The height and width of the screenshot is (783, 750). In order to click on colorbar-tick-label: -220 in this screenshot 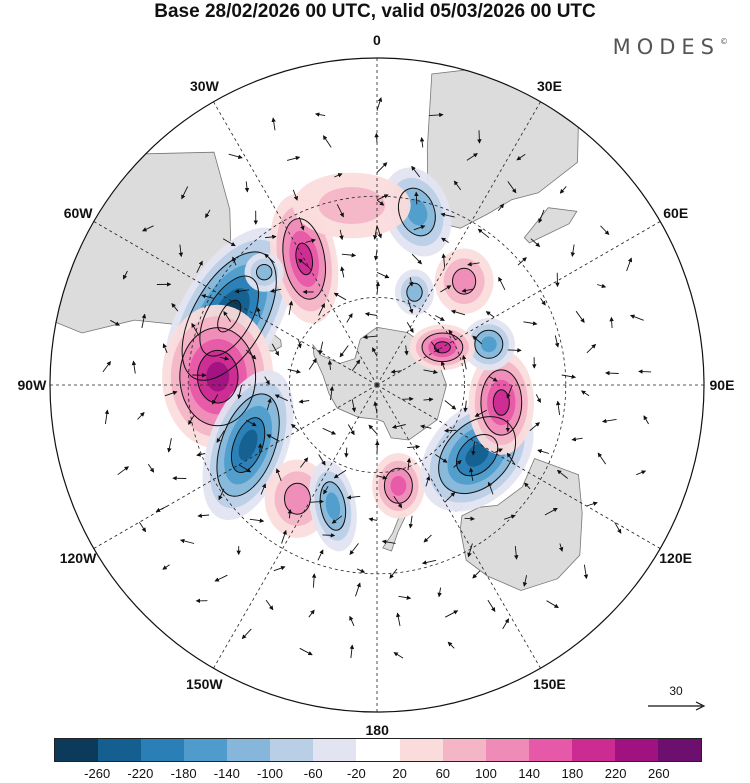, I will do `click(140, 773)`.